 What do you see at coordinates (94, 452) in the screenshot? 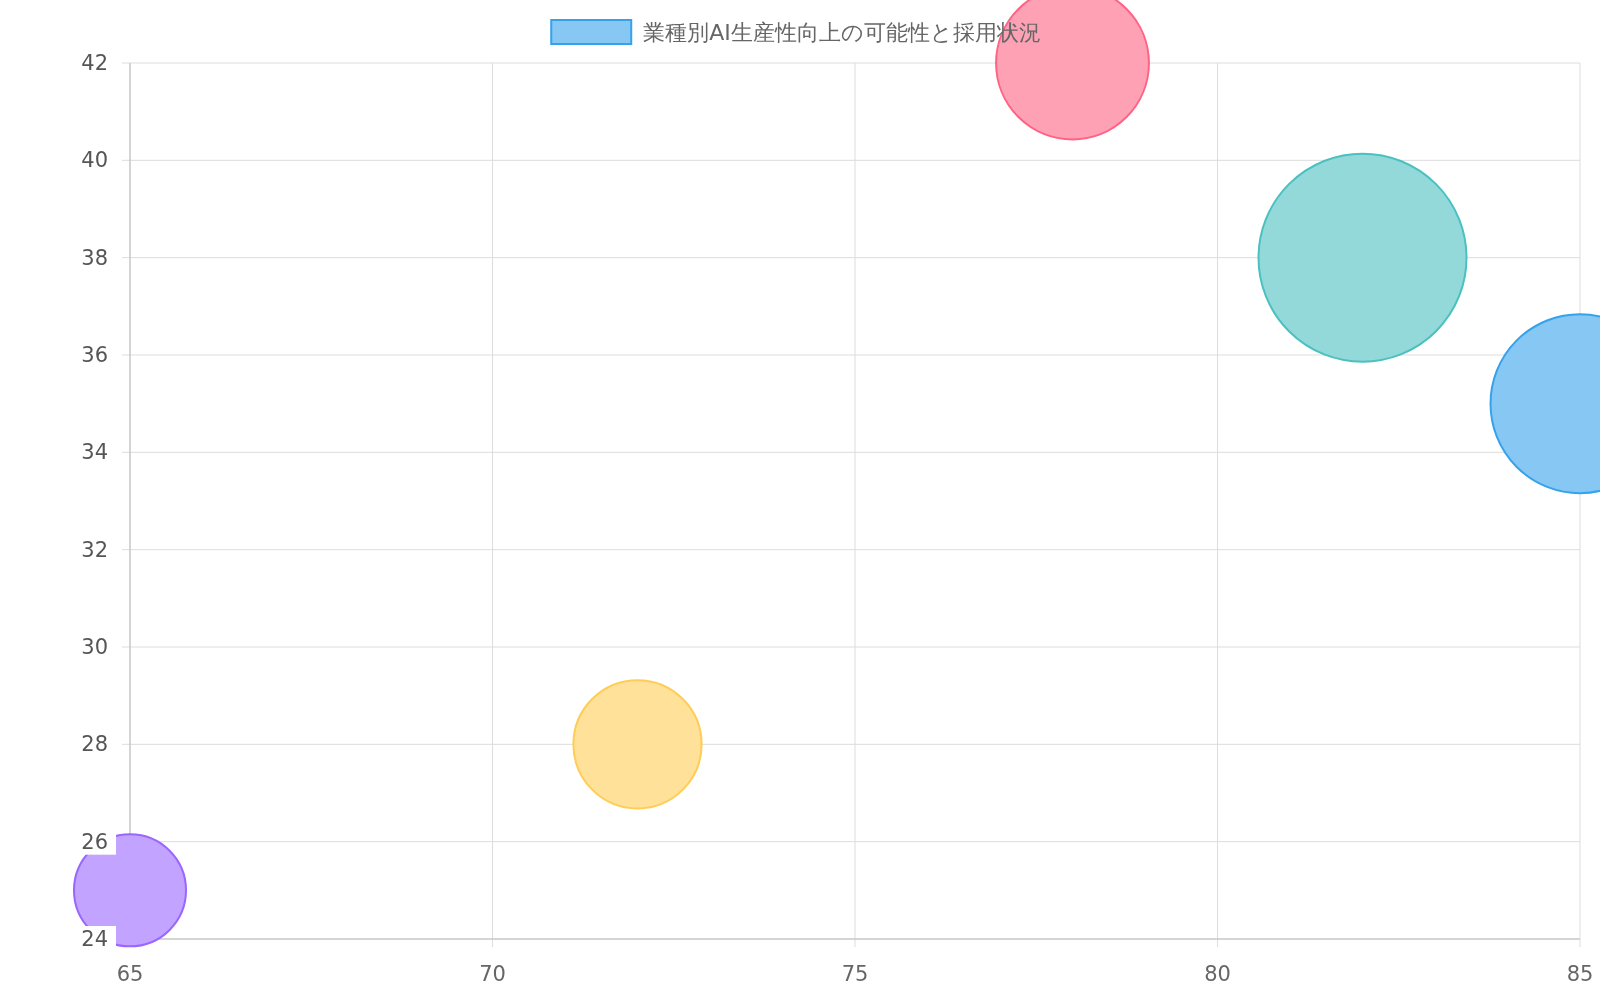
I see `y-tick-label: 34` at bounding box center [94, 452].